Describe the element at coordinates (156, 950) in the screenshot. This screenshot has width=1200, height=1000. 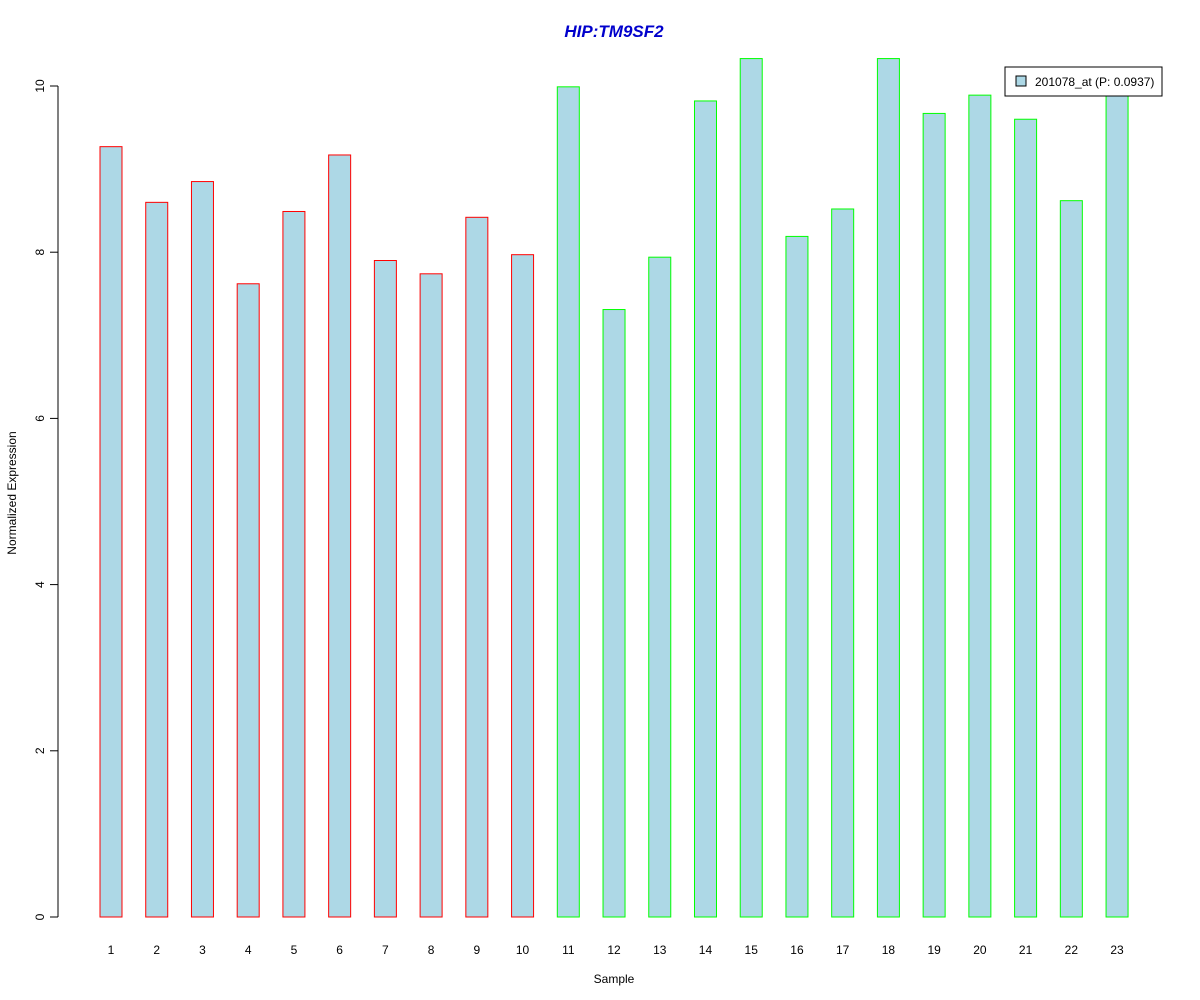
I see `x-tick-label: 2` at that location.